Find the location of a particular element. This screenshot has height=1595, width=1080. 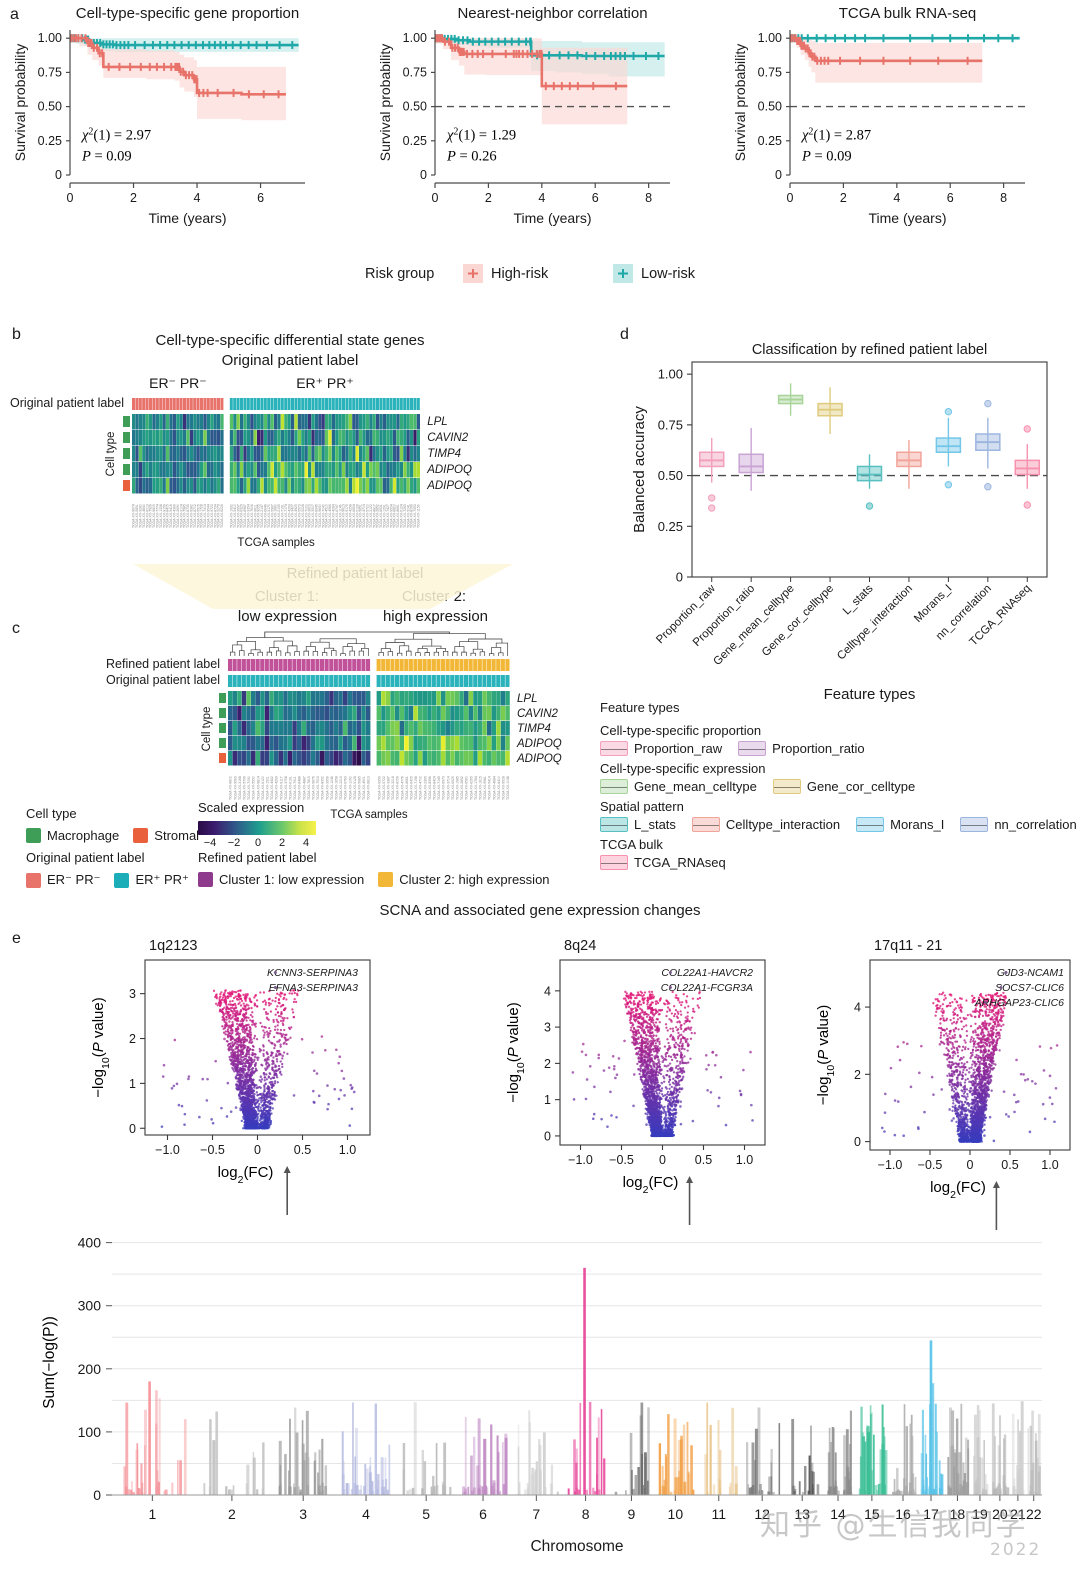

feature-legend-item-tcga_rnaseq: TCGA_RNAseq is located at coordinates (663, 862).